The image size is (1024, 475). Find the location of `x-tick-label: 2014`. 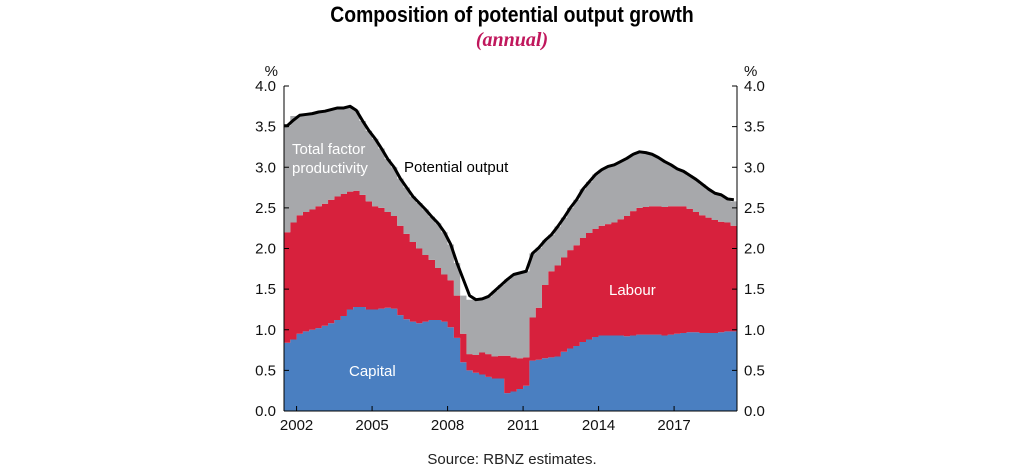

x-tick-label: 2014 is located at coordinates (598, 425).